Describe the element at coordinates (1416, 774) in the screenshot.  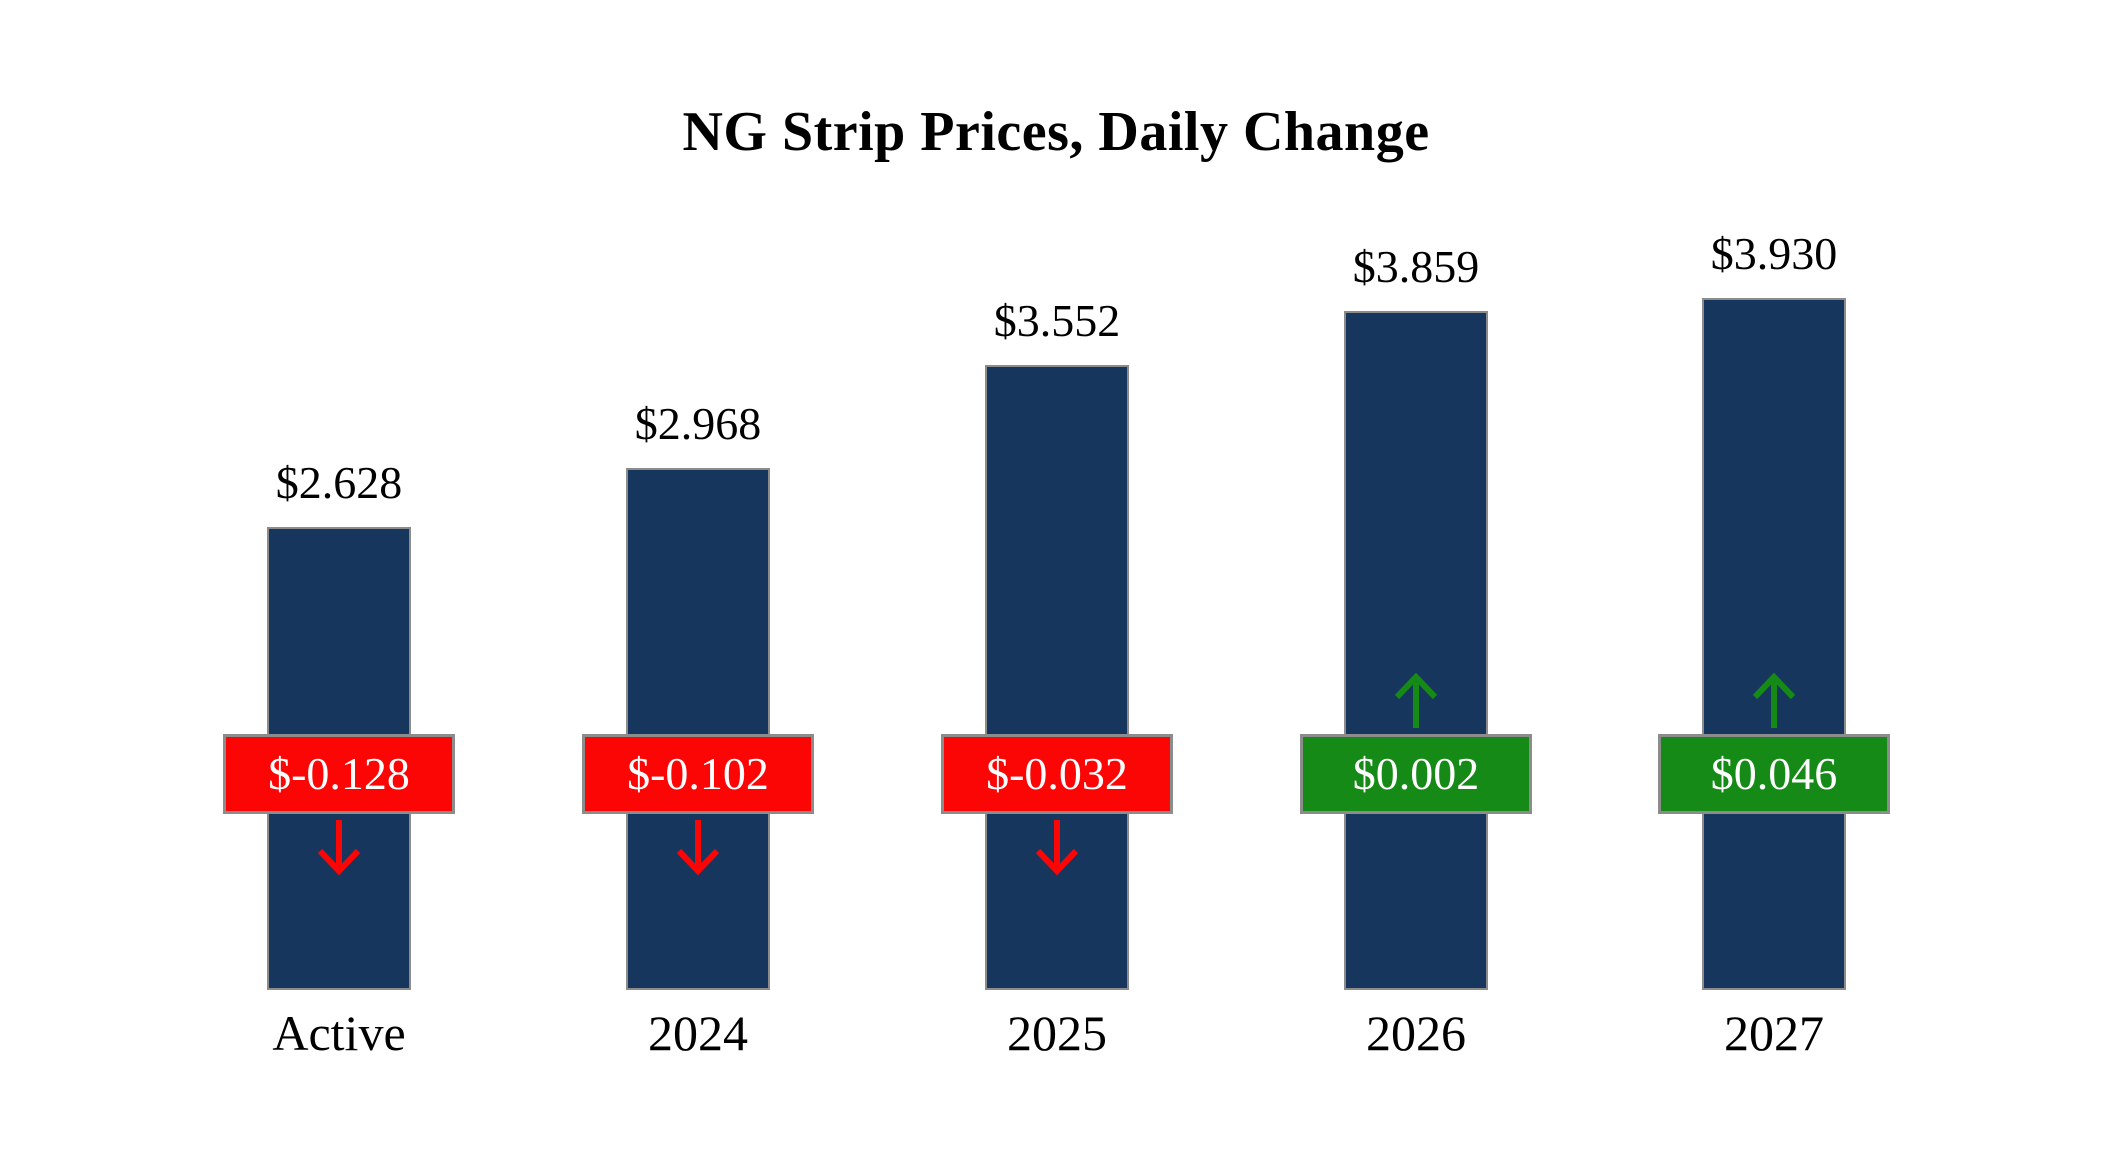
I see `change-badge: $0.002` at that location.